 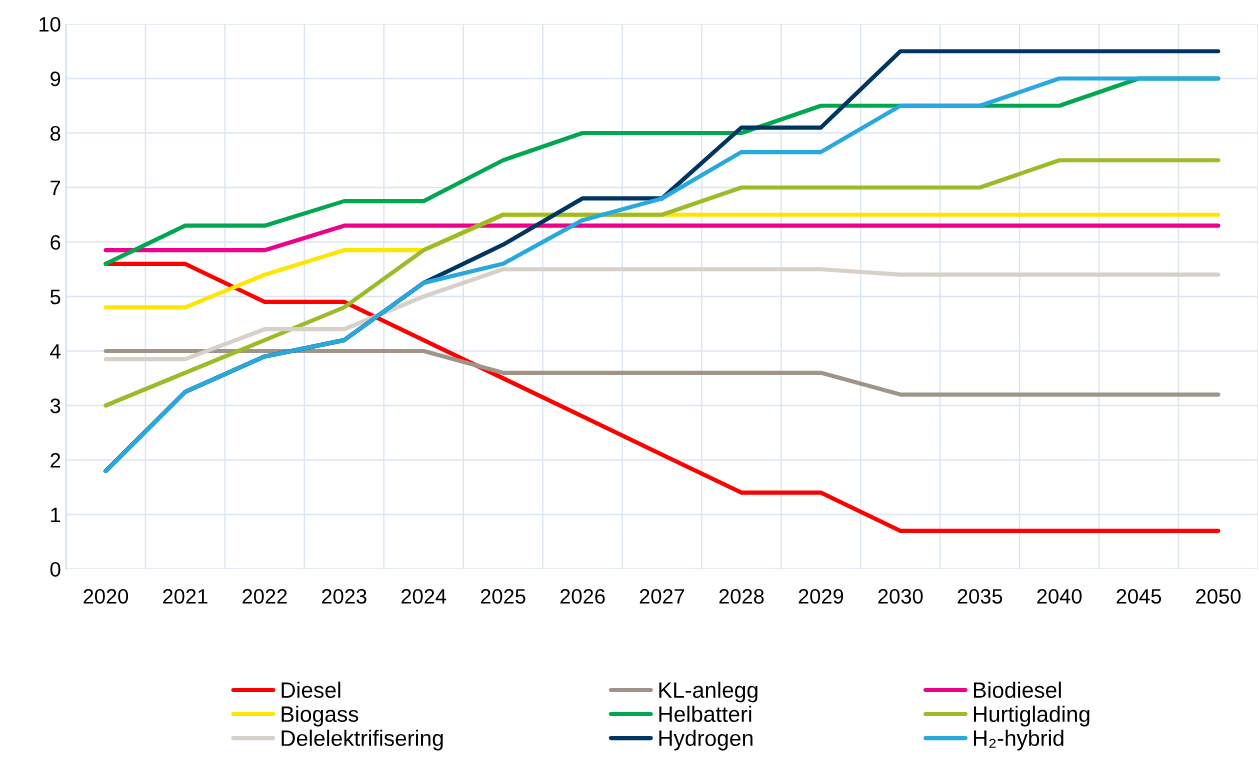 What do you see at coordinates (362, 740) in the screenshot?
I see `legend-label: Delelektrifisering` at bounding box center [362, 740].